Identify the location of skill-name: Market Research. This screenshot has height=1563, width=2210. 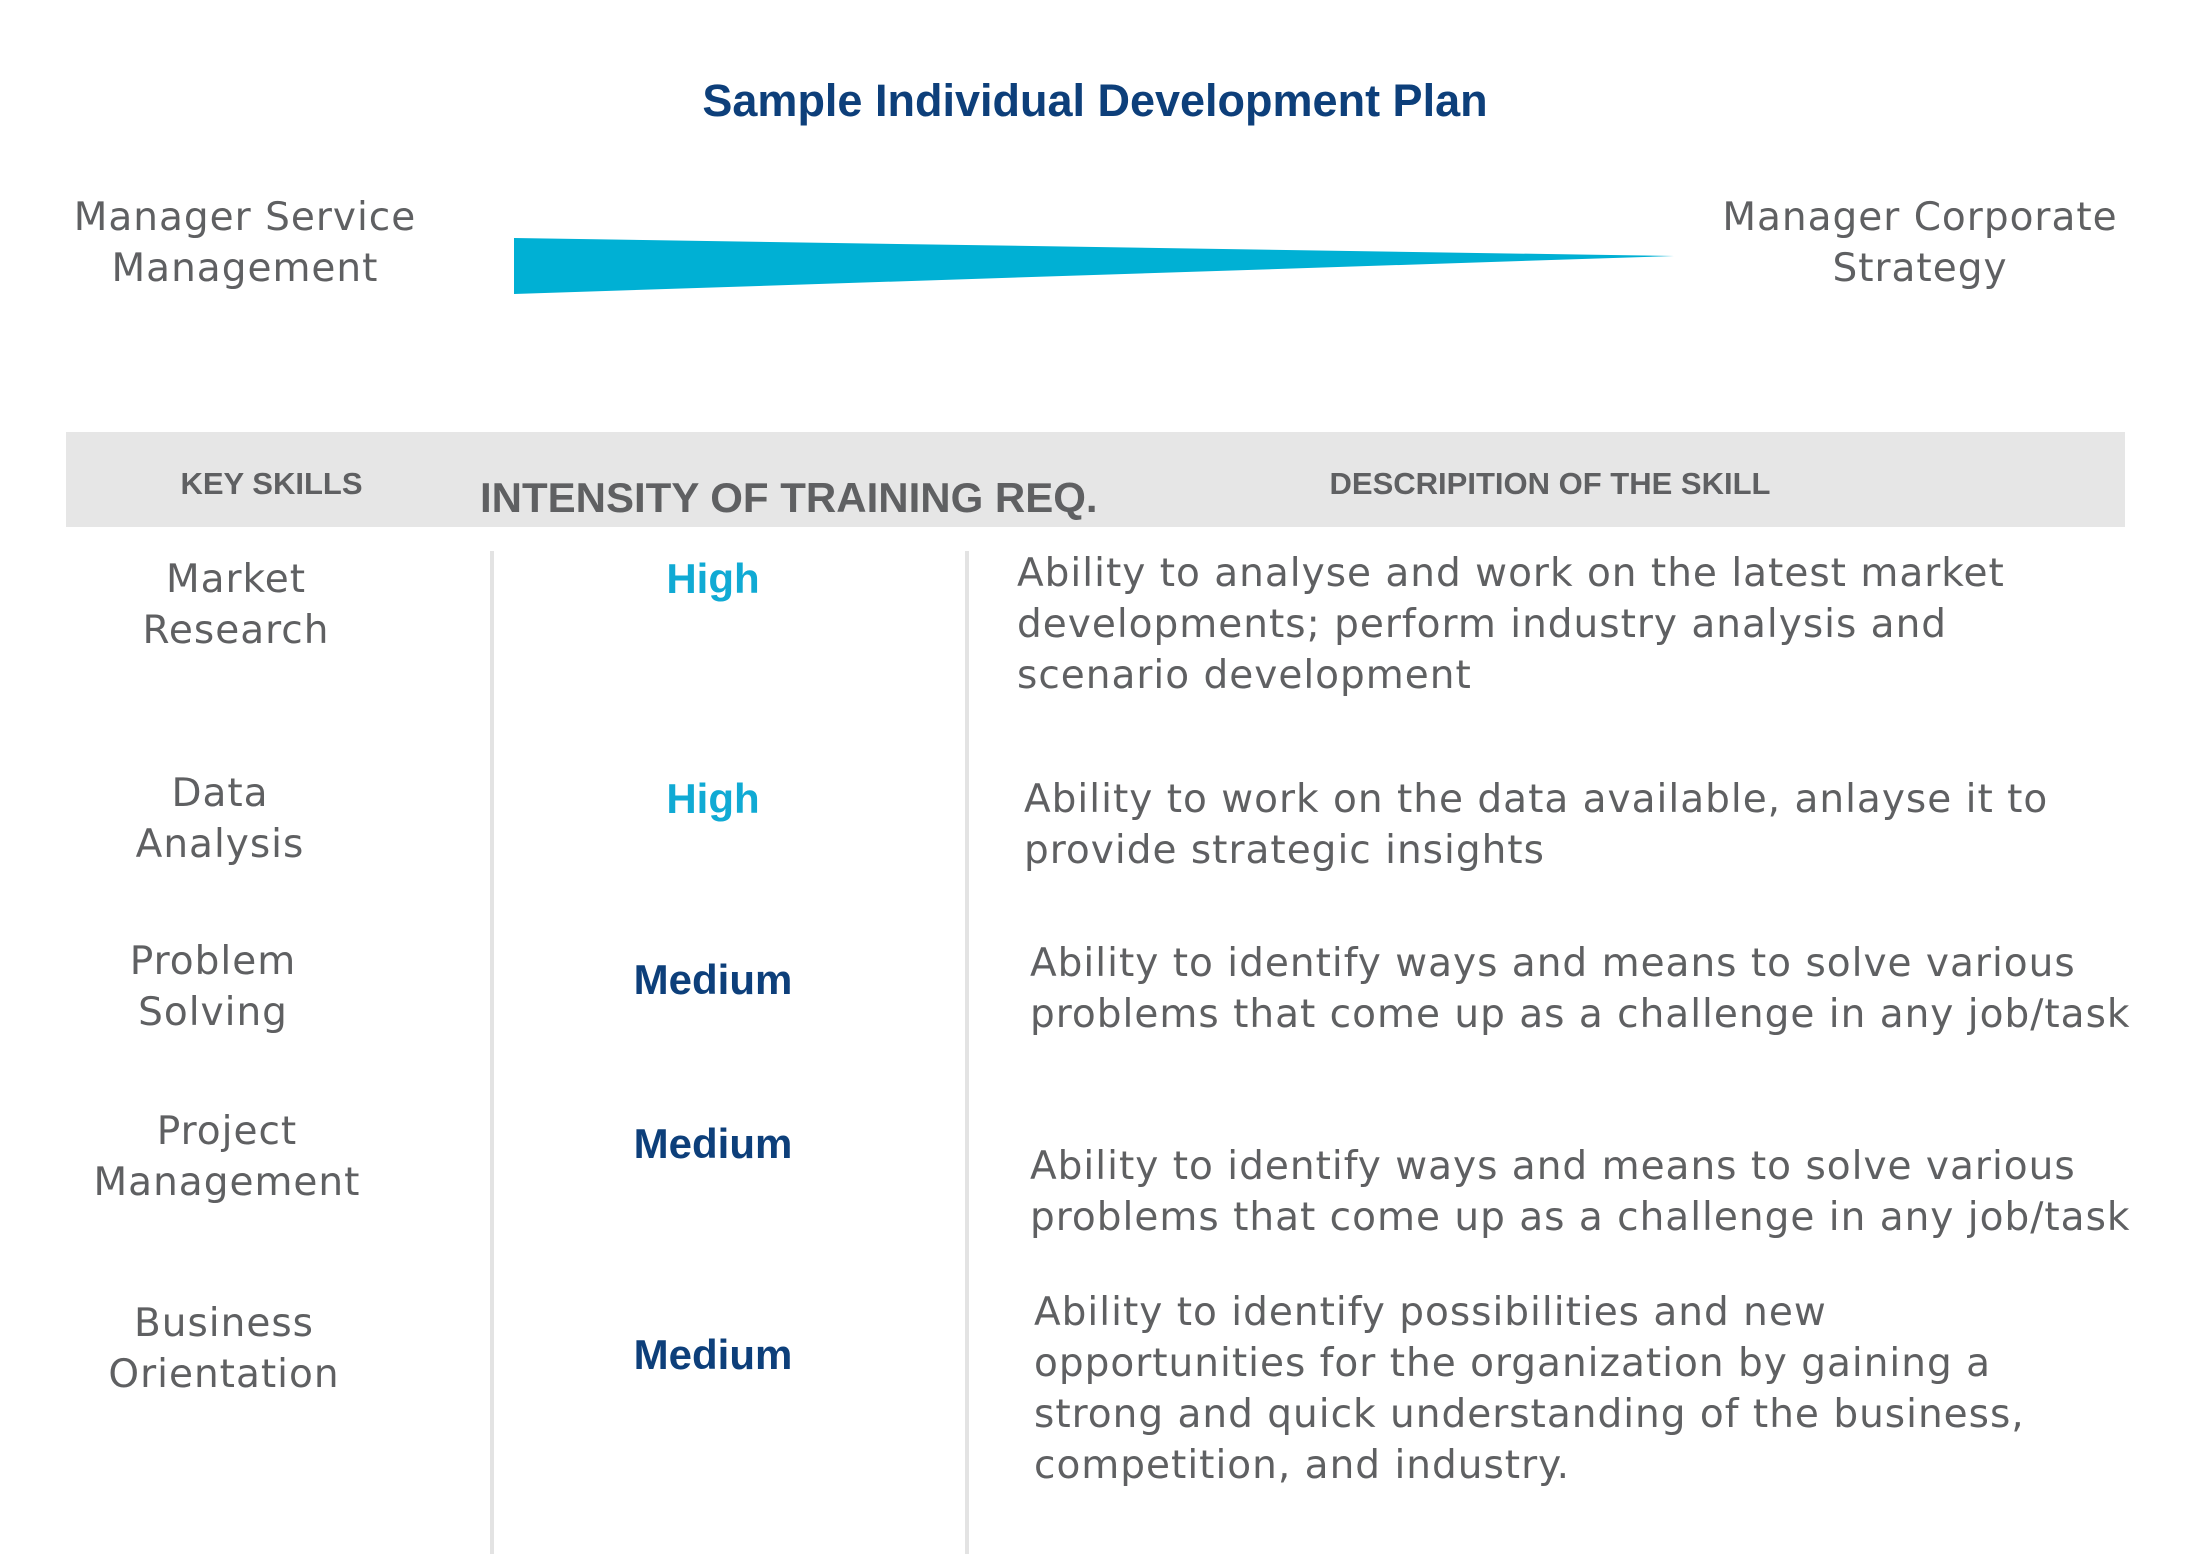
(236, 605).